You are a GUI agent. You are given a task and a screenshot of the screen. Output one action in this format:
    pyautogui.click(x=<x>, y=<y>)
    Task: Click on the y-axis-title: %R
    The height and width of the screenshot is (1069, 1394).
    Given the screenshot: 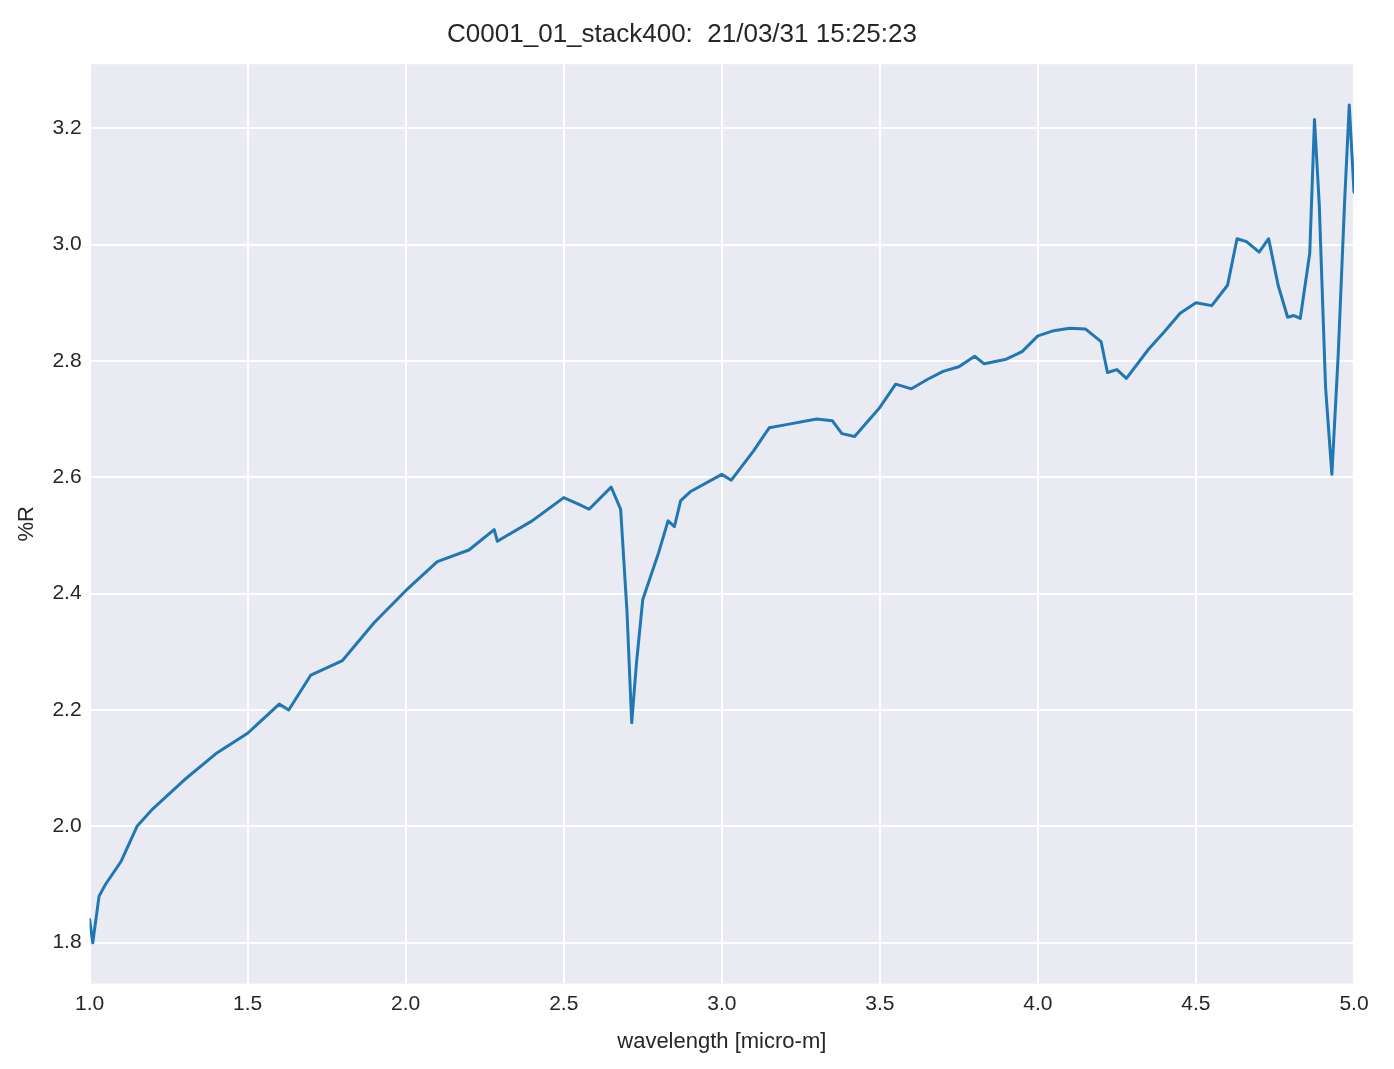 What is the action you would take?
    pyautogui.click(x=26, y=524)
    